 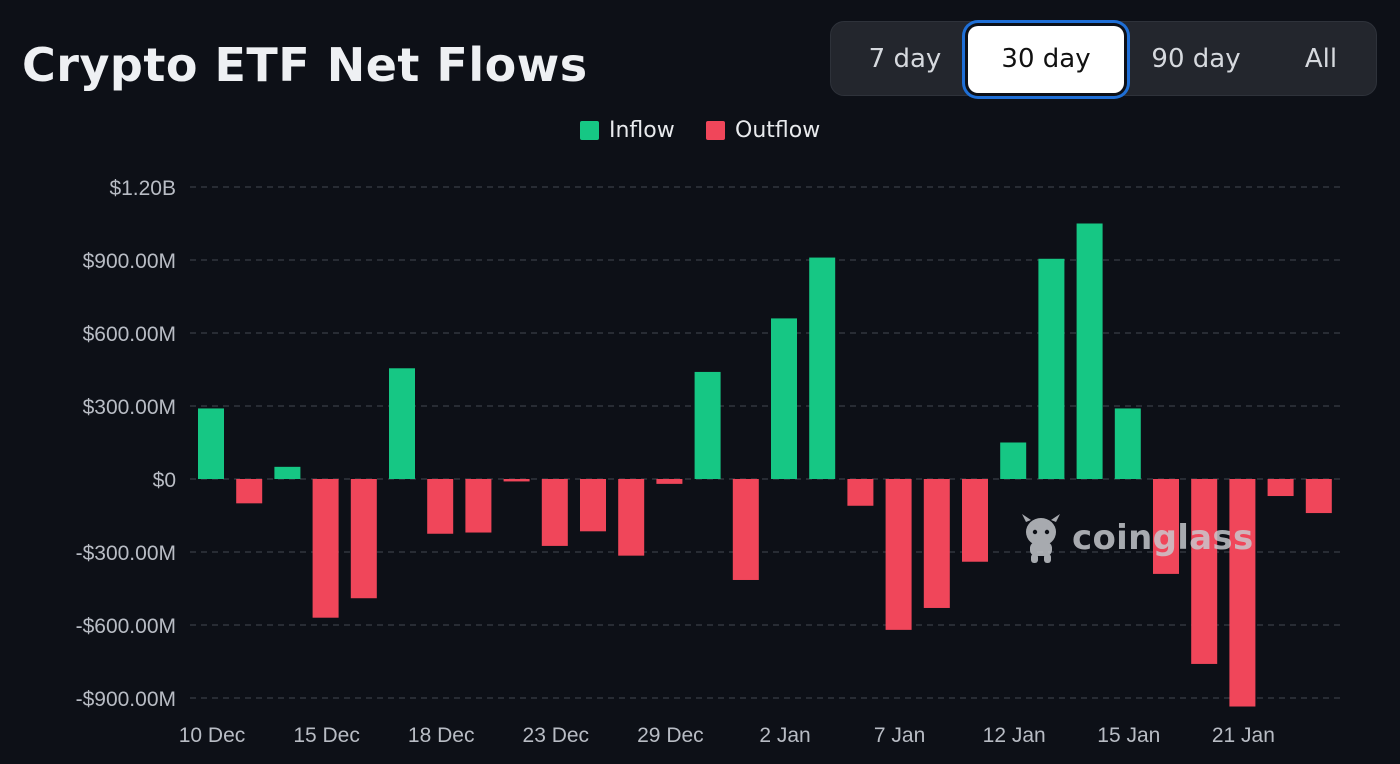 What do you see at coordinates (212, 735) in the screenshot?
I see `x-tick-label: 10 Dec` at bounding box center [212, 735].